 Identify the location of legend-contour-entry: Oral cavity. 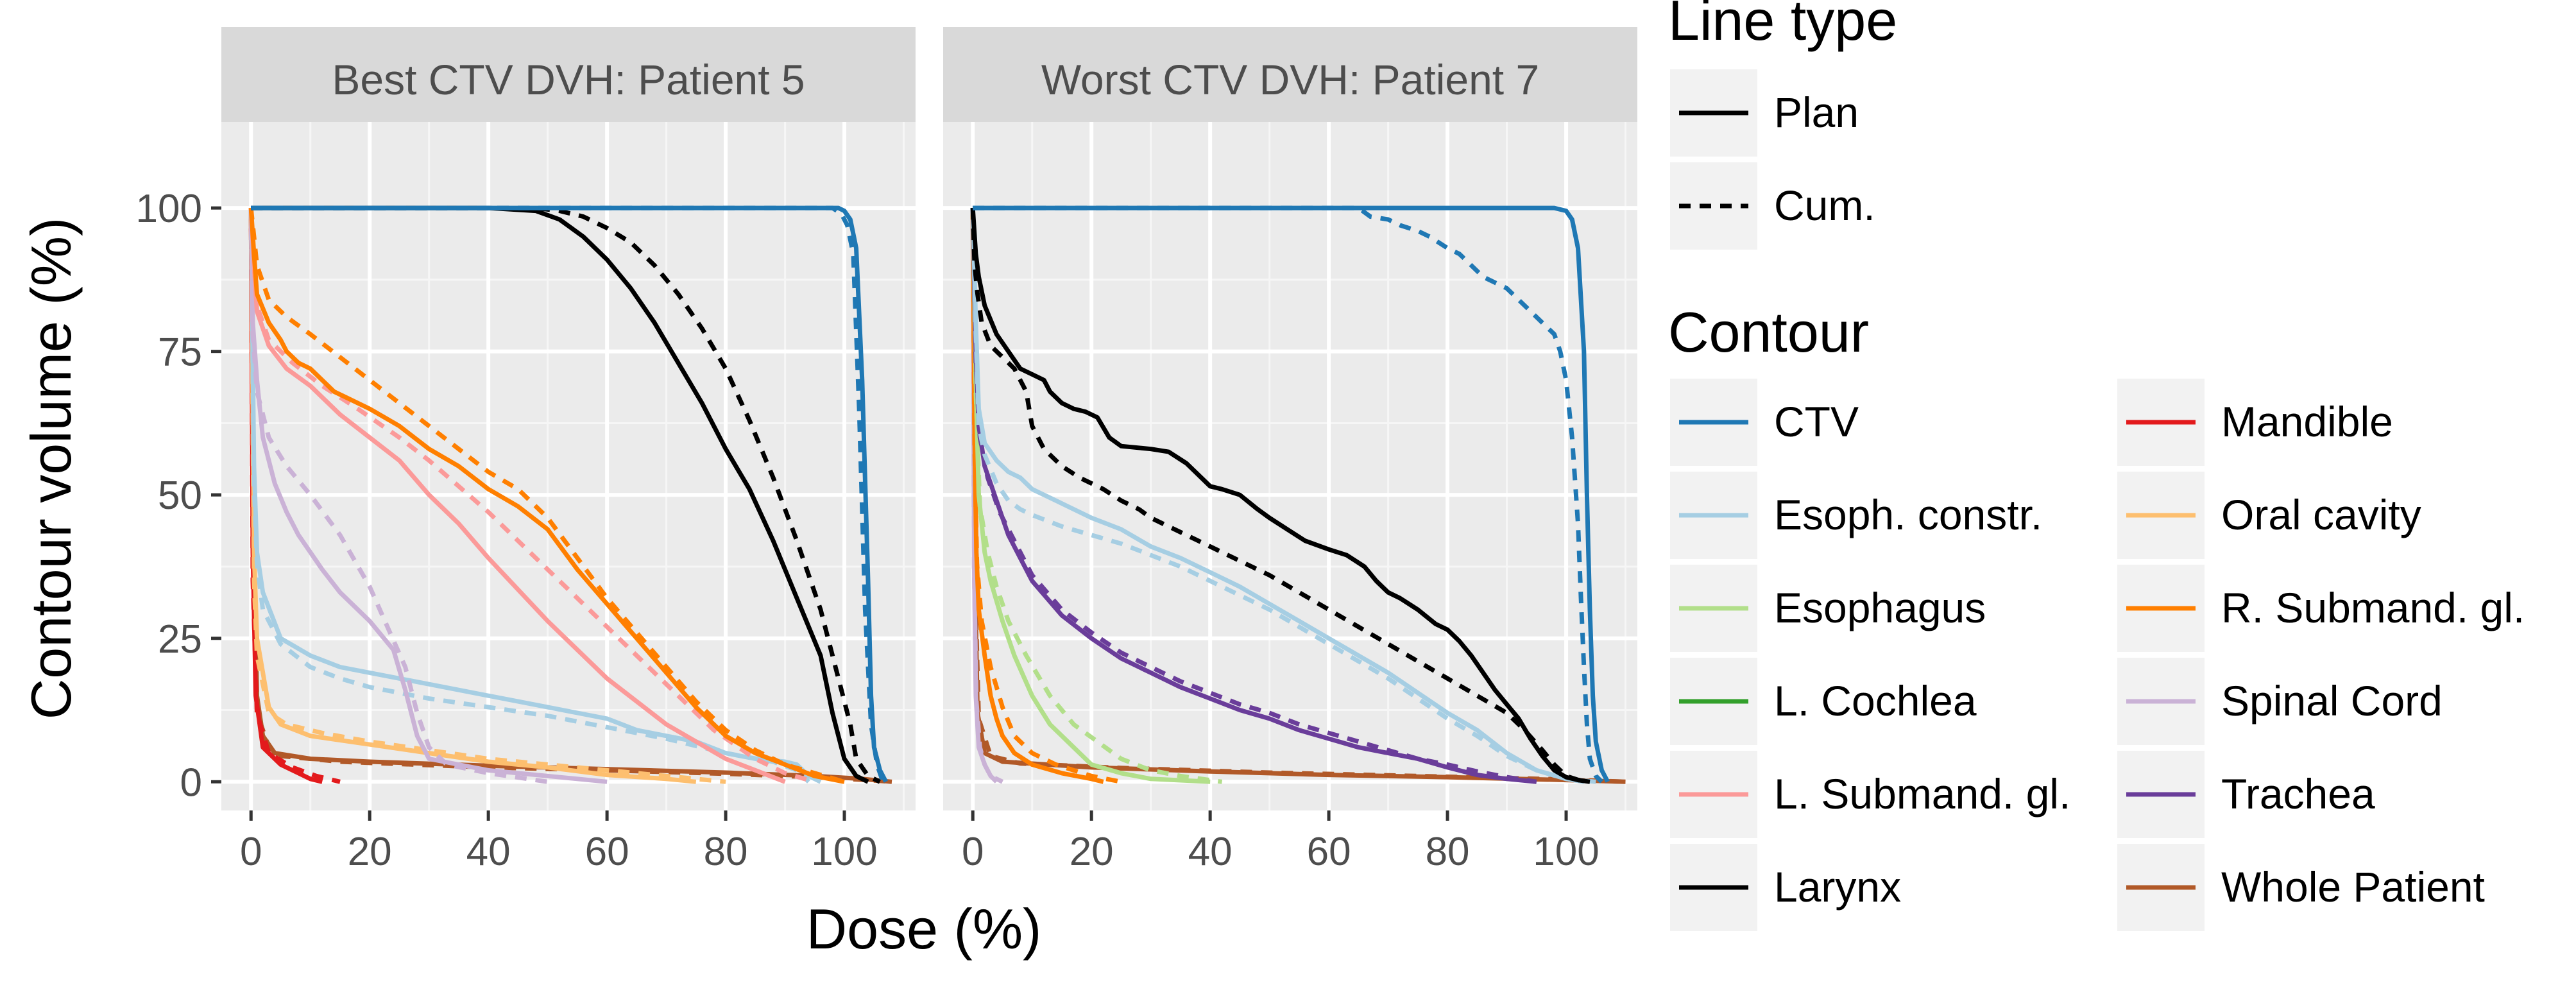
(2269, 515).